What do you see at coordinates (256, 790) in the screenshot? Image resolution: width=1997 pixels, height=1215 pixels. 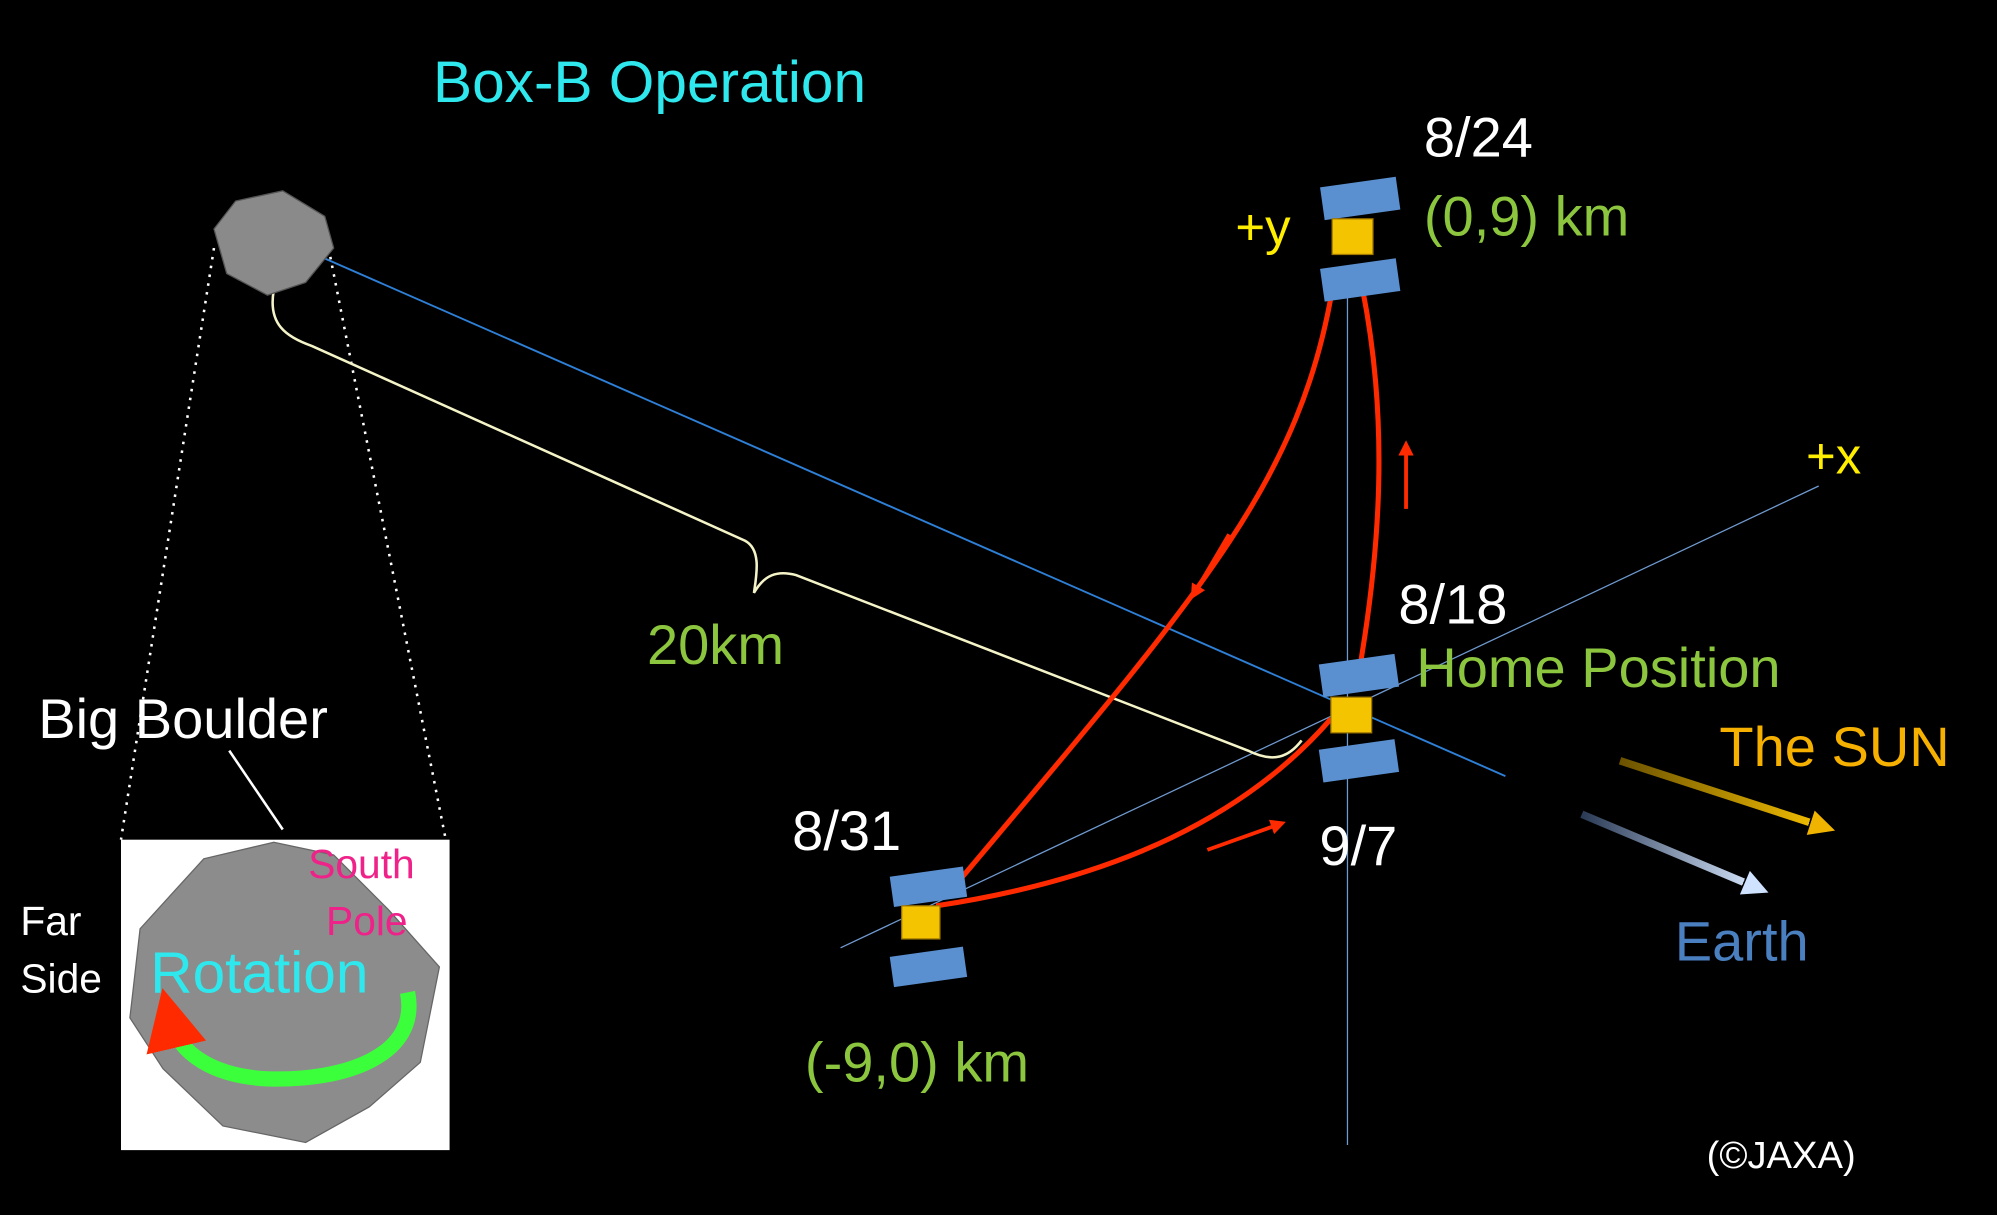 I see `pointer-line` at bounding box center [256, 790].